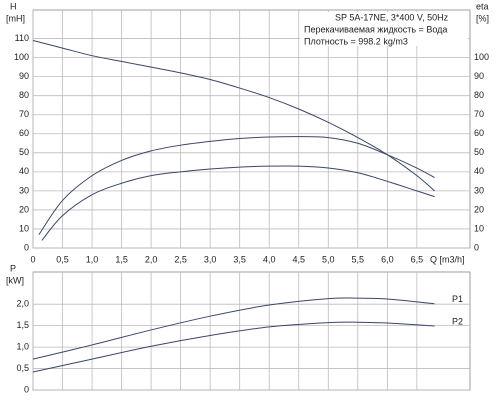 The image size is (500, 400). I want to click on y2-axis-unit: [%], so click(482, 18).